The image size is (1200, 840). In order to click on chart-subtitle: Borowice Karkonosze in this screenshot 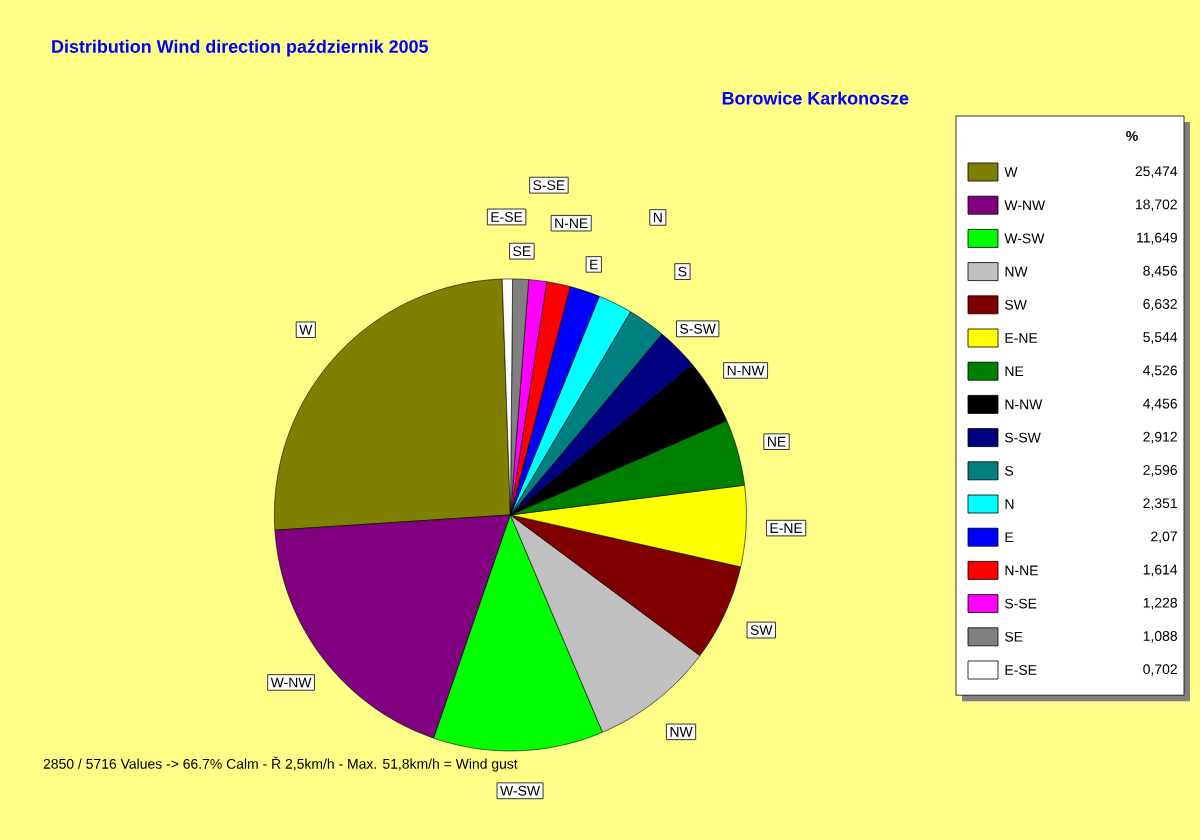, I will do `click(815, 98)`.